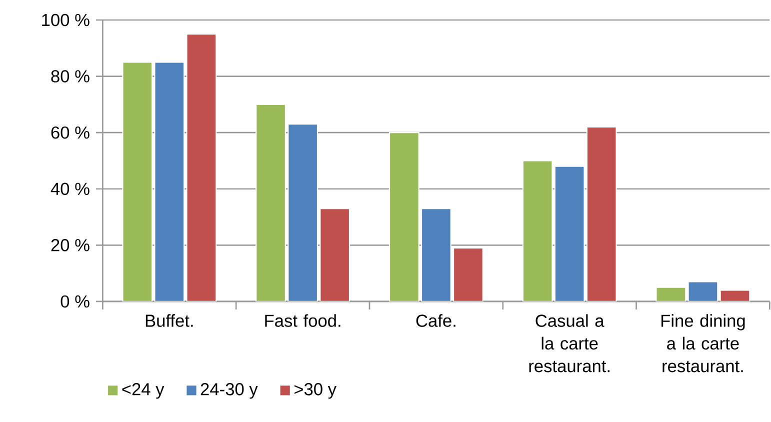  Describe the element at coordinates (302, 321) in the screenshot. I see `x-tick-label: Fast food.` at that location.